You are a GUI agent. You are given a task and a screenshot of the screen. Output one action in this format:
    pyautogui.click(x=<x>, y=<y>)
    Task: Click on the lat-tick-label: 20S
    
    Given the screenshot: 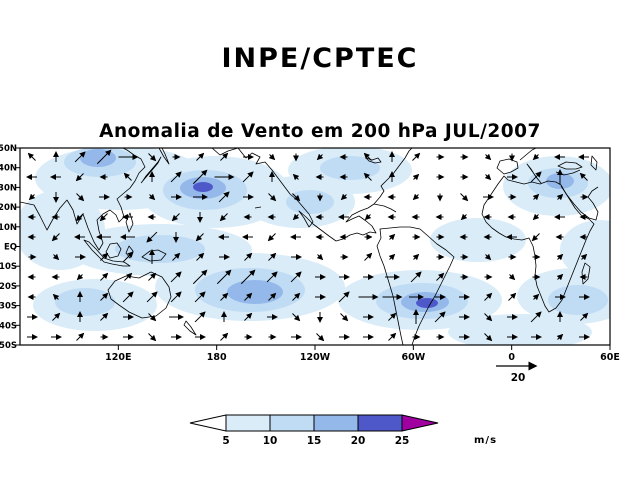 What is the action you would take?
    pyautogui.click(x=8, y=287)
    